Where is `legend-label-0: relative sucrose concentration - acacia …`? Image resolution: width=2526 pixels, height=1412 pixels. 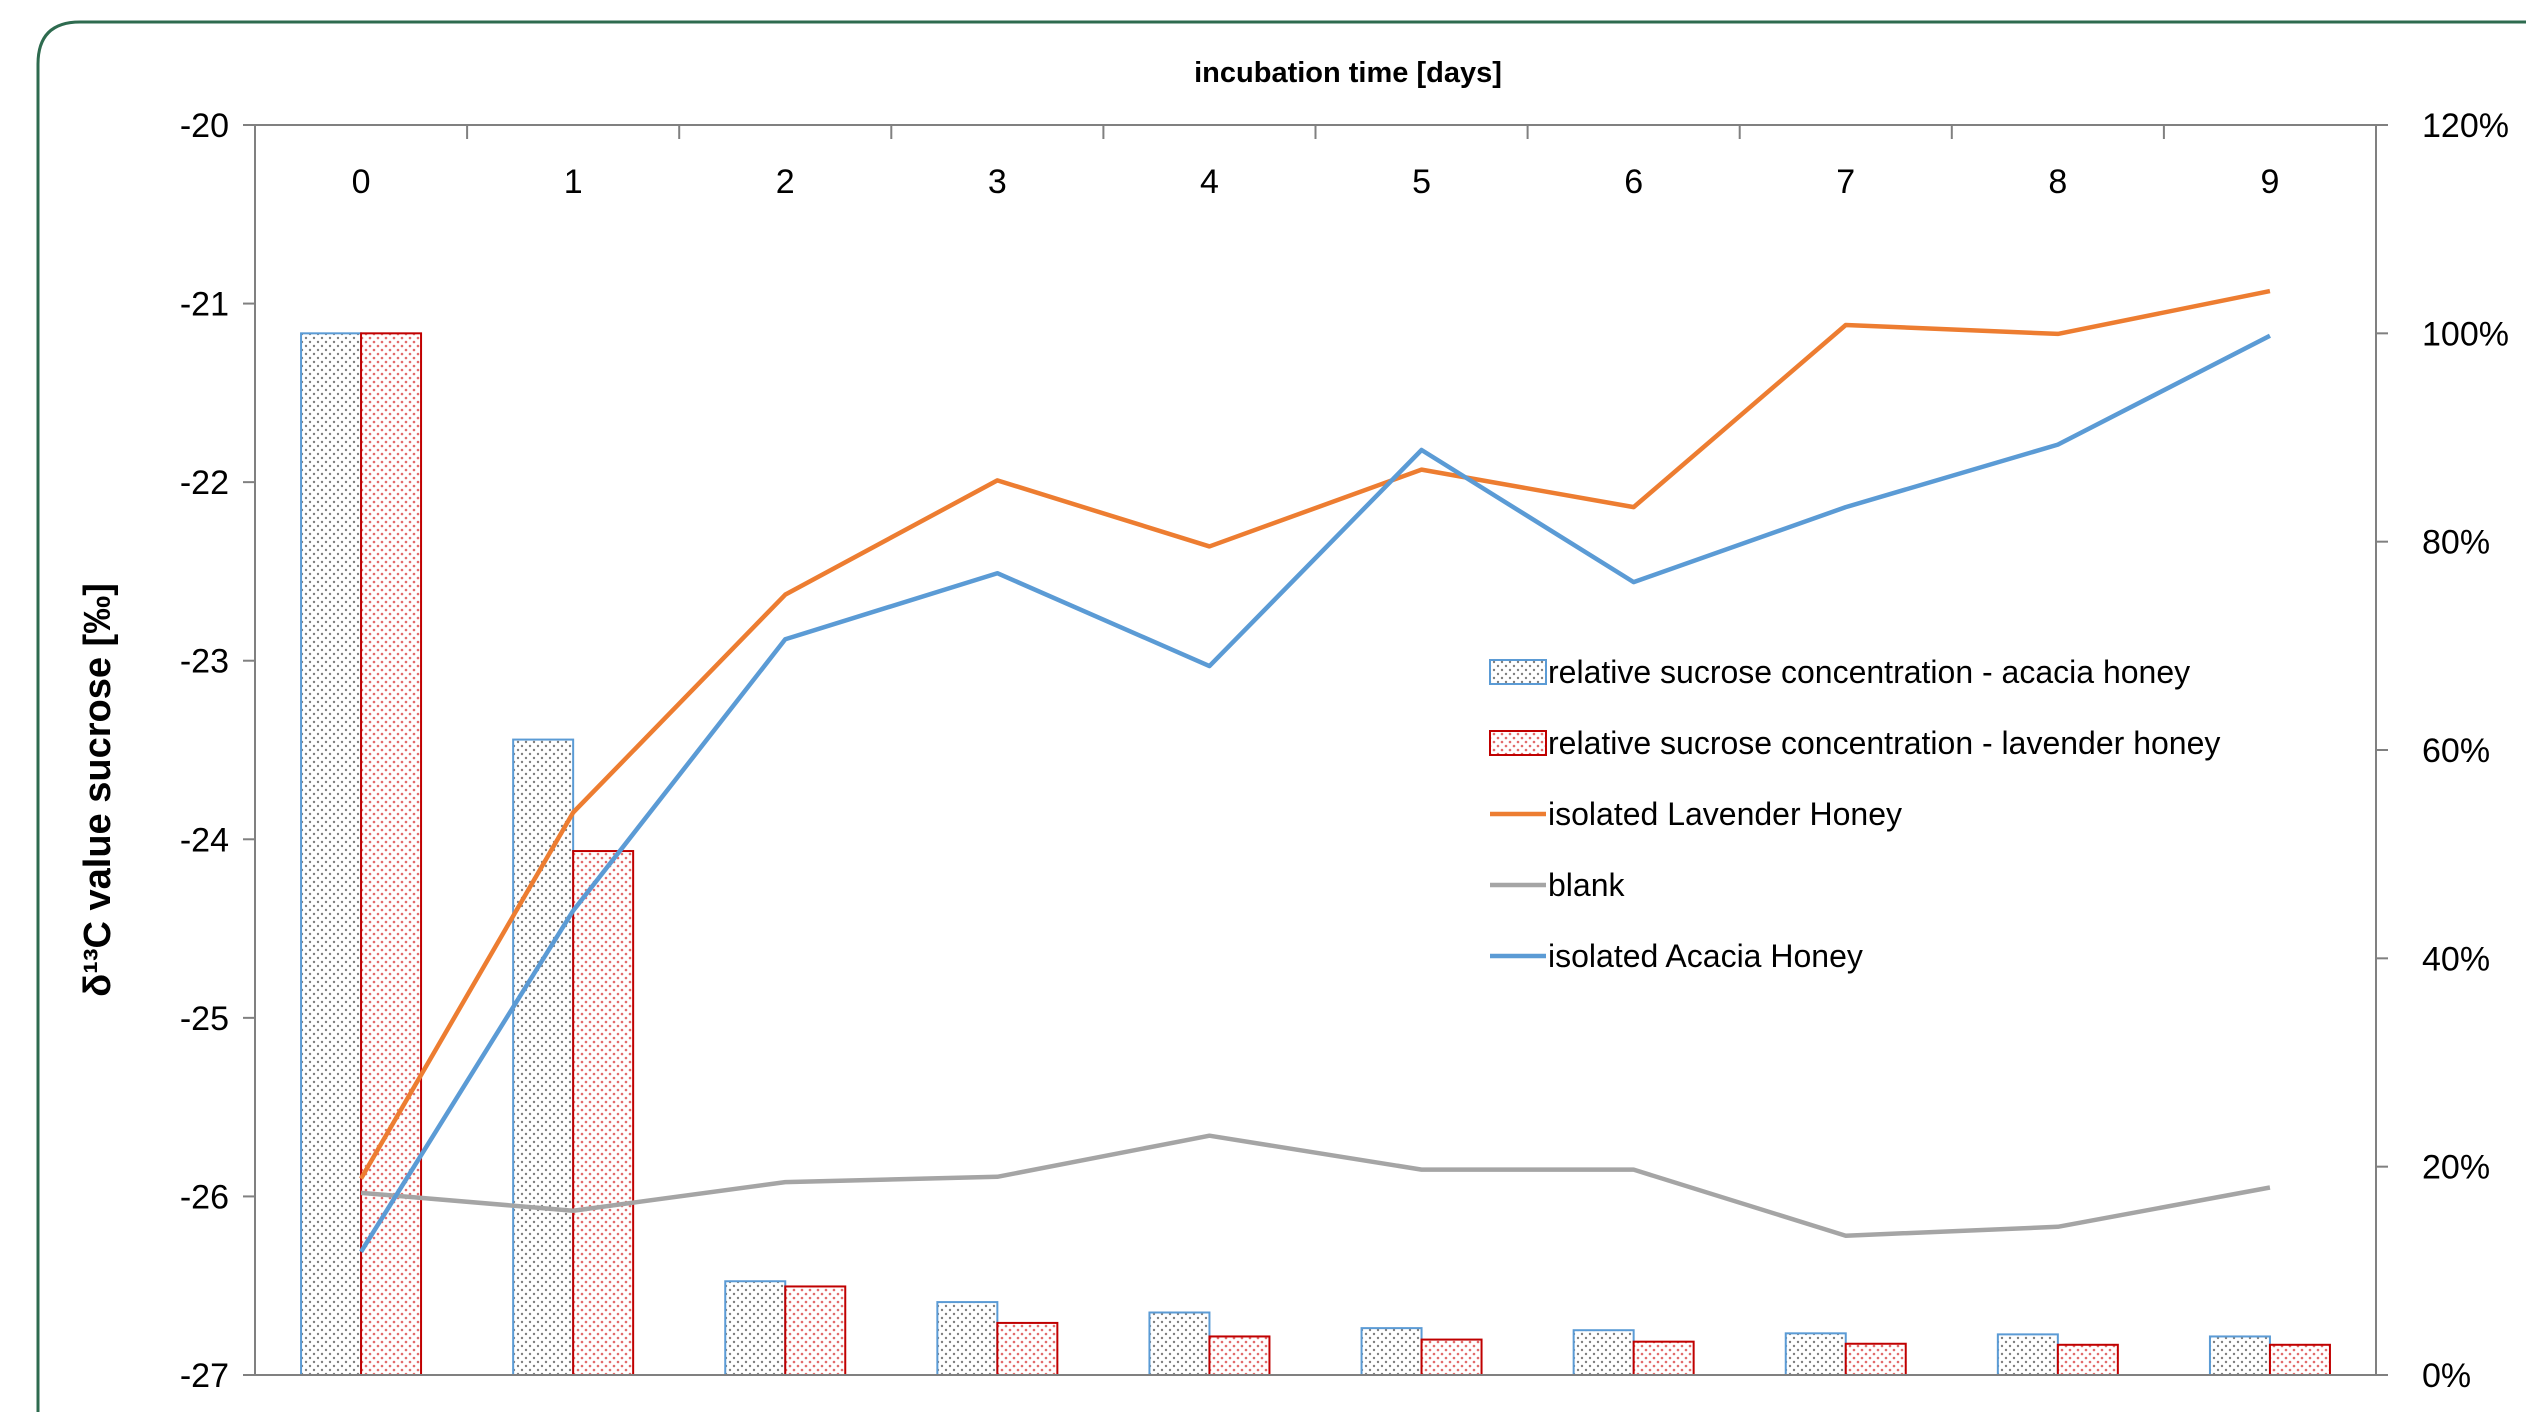
legend-label-0: relative sucrose concentration - acacia … is located at coordinates (1869, 672).